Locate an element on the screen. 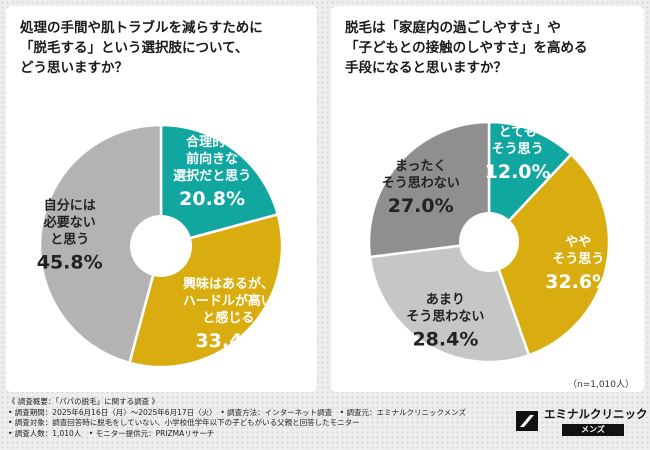 The height and width of the screenshot is (450, 650). slice-value-label: 45.8% is located at coordinates (70, 262).